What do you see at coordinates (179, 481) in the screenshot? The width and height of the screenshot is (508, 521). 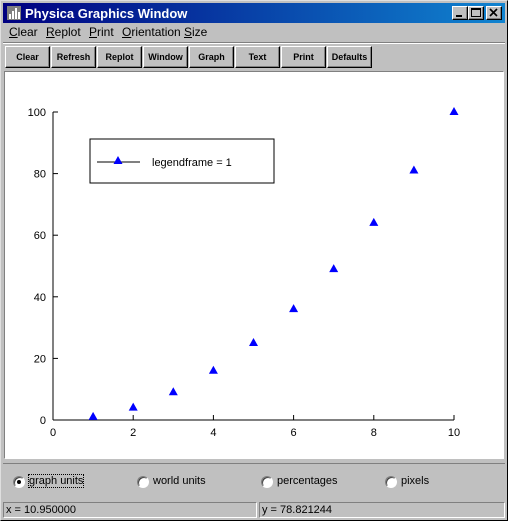 I see `radio-world-units-label: world units` at bounding box center [179, 481].